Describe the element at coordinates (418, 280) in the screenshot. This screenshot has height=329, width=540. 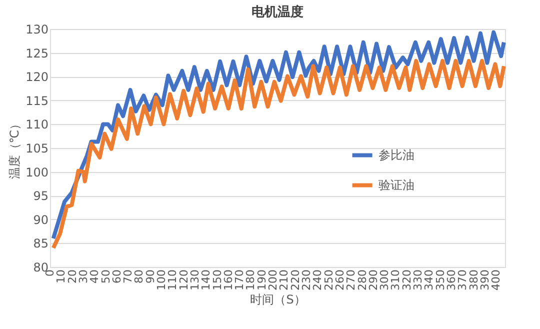
I see `x-tick-label: 330` at that location.